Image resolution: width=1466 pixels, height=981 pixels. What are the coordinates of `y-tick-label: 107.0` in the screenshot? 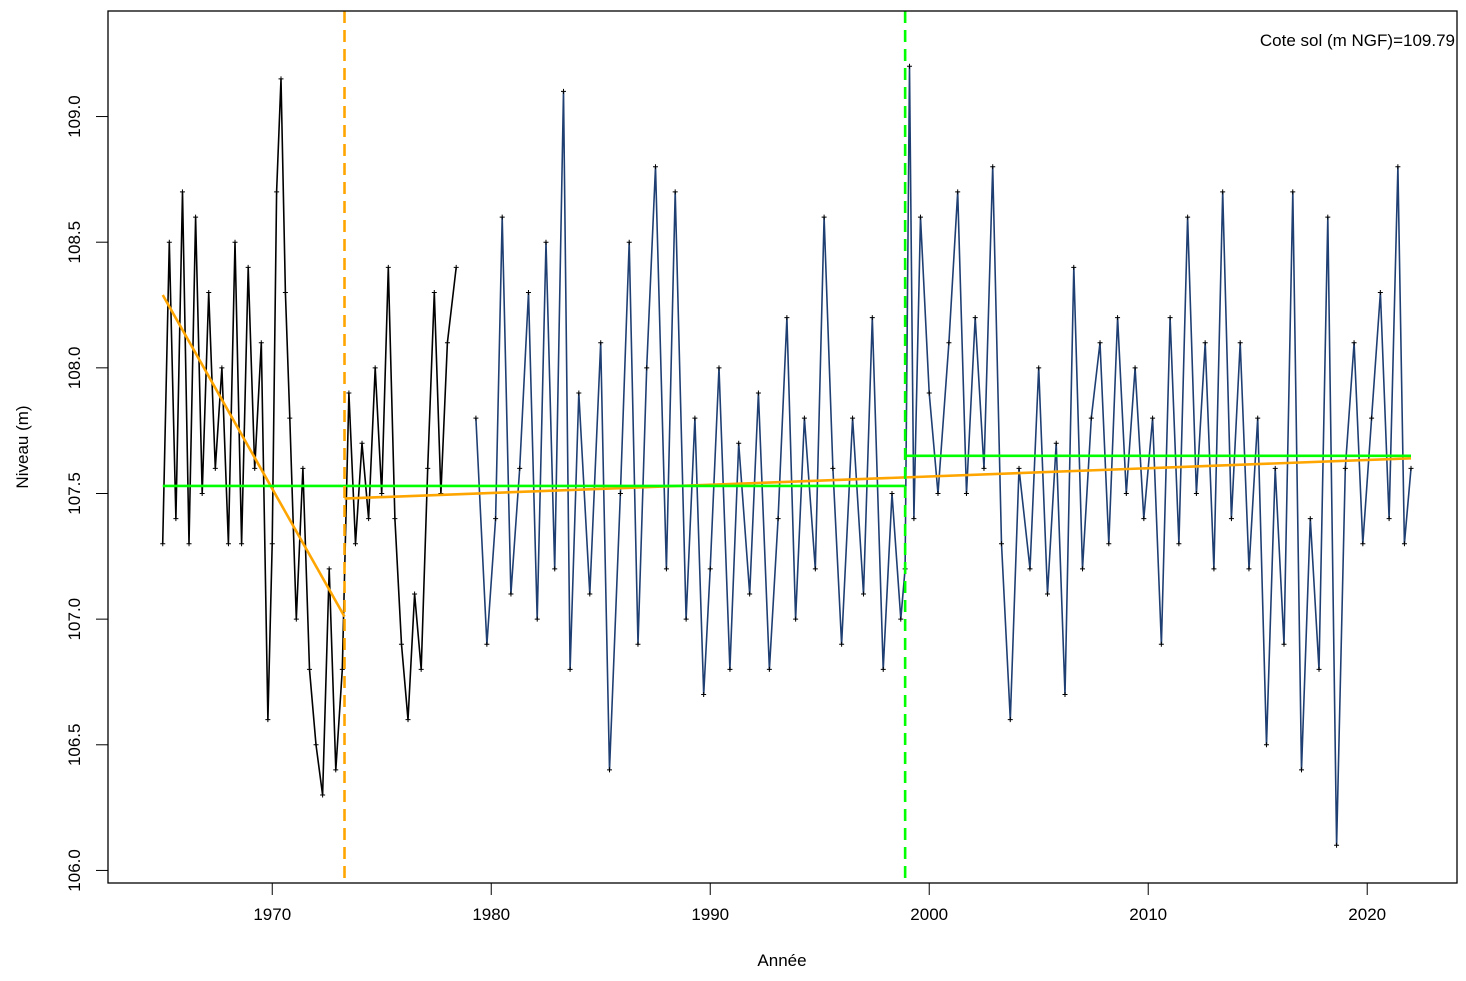 It's located at (74, 619).